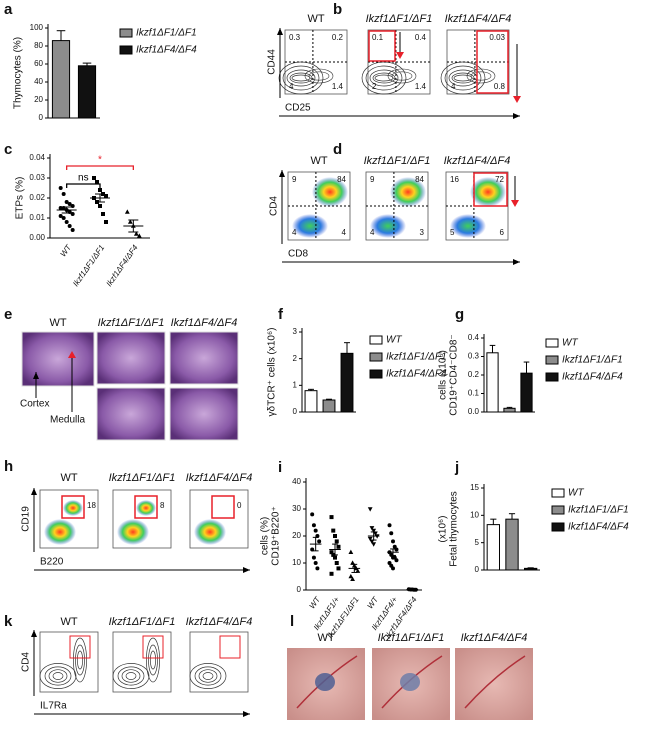  Describe the element at coordinates (296, 481) in the screenshot. I see `y-tick-label: 40` at that location.